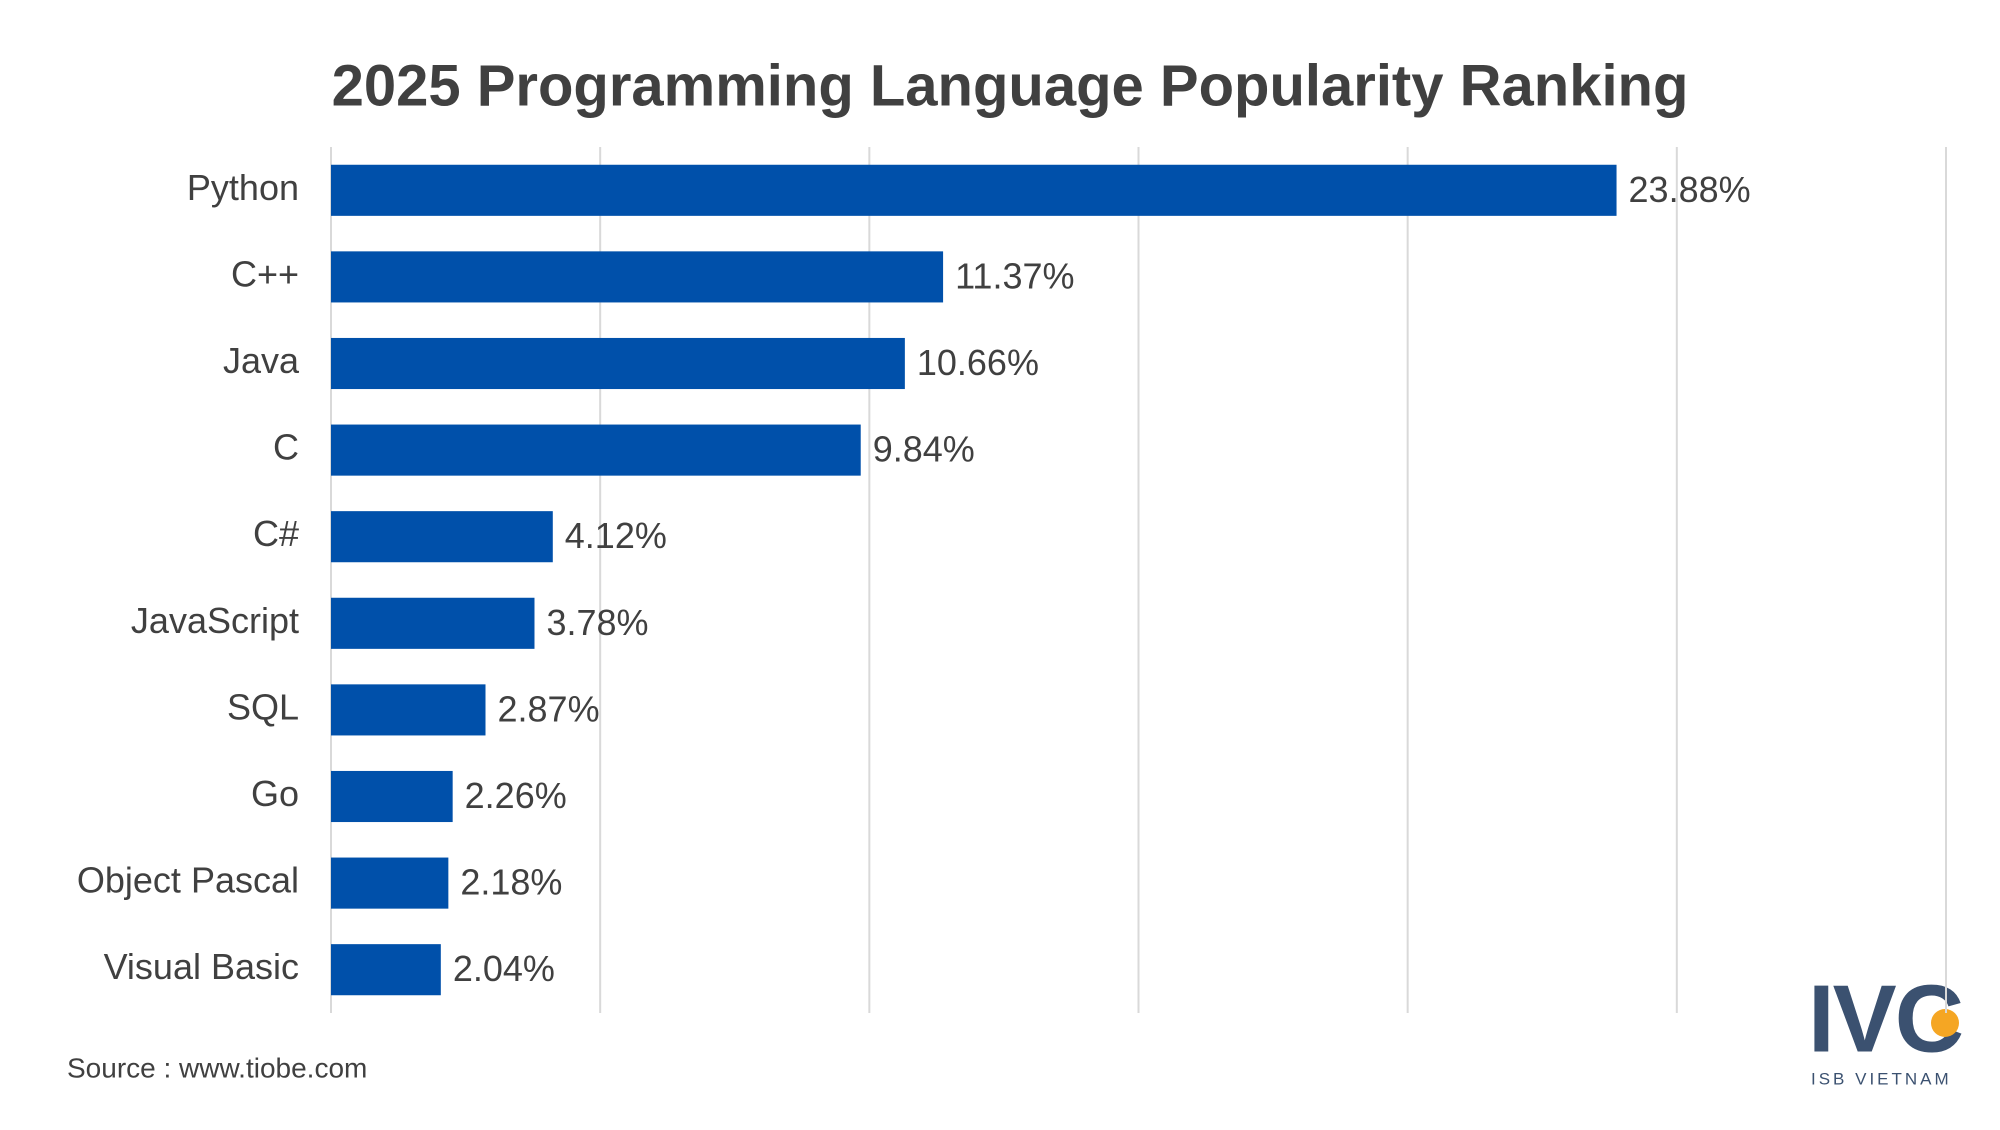  I want to click on data-label: 10.66%, so click(978, 362).